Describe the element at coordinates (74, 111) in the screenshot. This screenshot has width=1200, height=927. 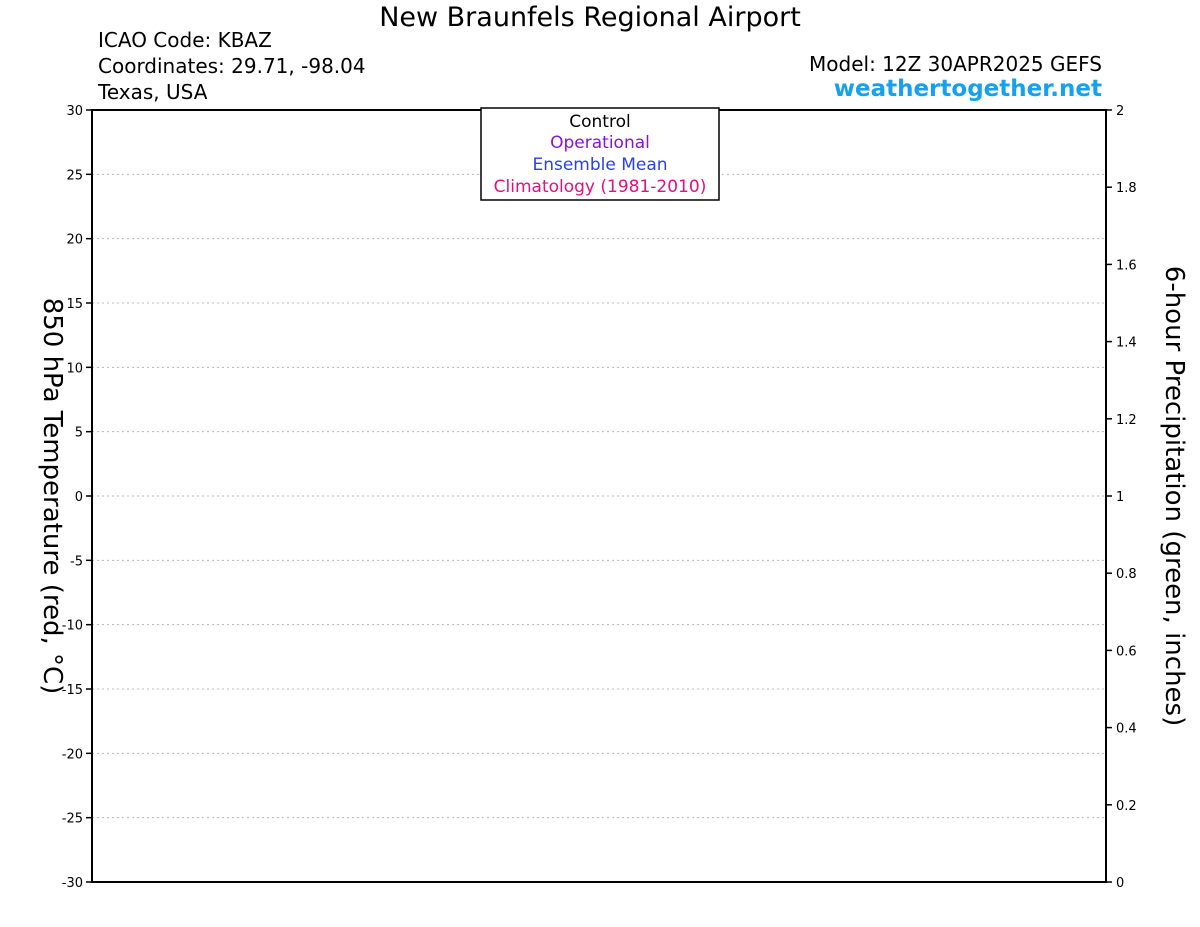
I see `y-left-tick-label: 30` at that location.